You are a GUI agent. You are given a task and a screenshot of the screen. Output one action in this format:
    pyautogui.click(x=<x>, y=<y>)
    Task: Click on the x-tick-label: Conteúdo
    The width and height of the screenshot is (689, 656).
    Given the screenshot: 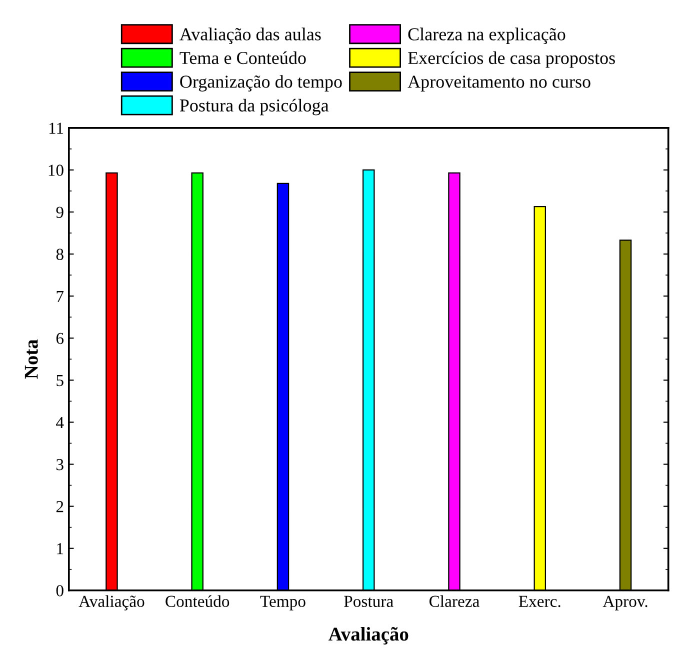 What is the action you would take?
    pyautogui.click(x=198, y=601)
    